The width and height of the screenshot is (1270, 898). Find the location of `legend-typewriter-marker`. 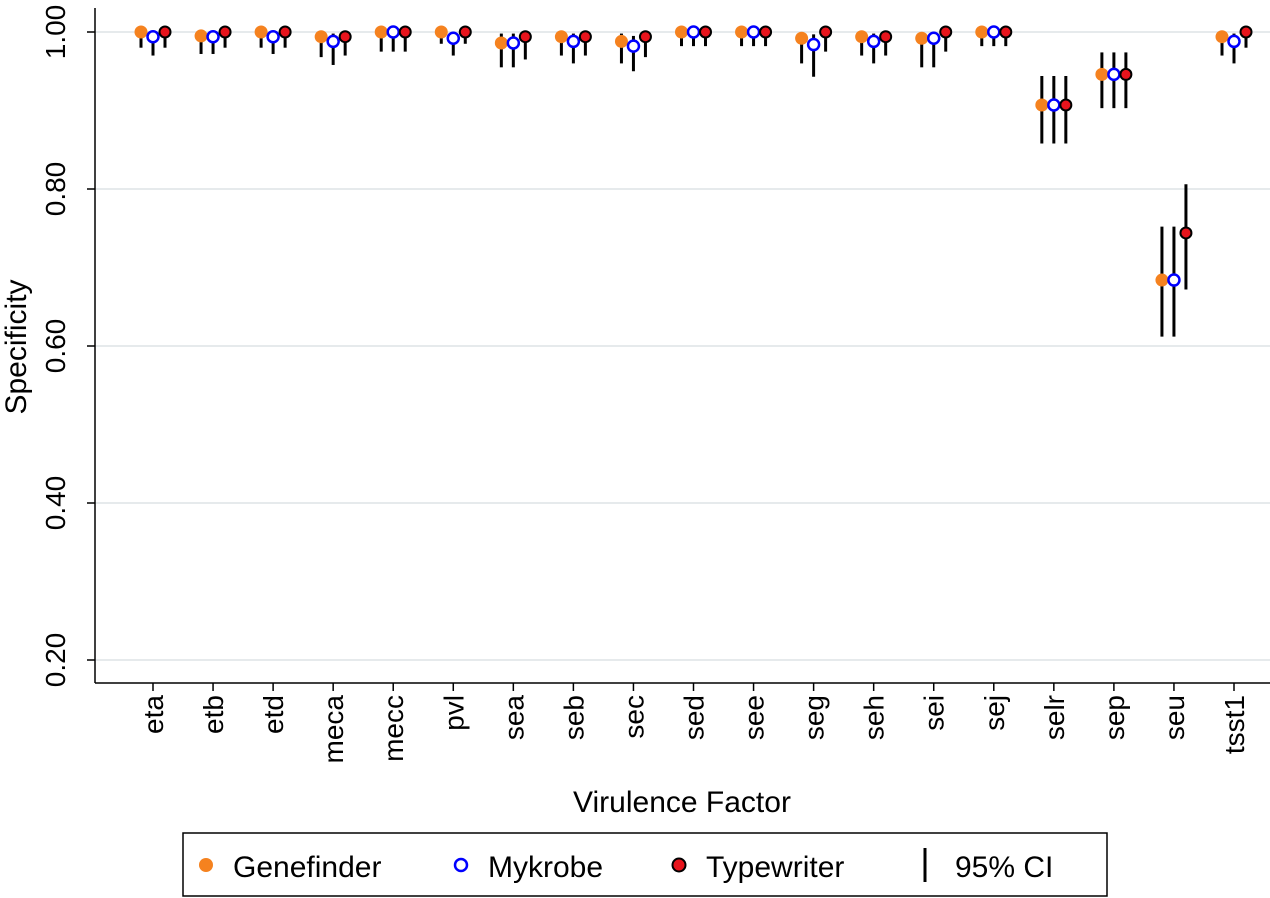

legend-typewriter-marker is located at coordinates (679, 865).